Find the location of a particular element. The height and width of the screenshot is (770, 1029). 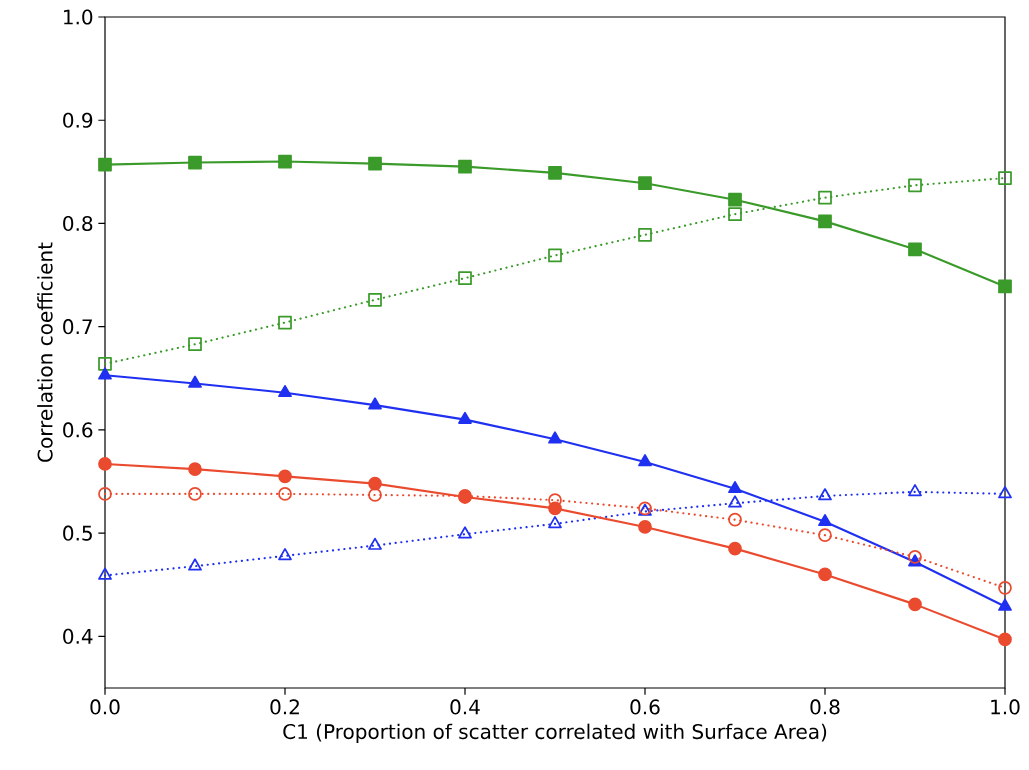

x-tick-label: 0.0 is located at coordinates (105, 707).